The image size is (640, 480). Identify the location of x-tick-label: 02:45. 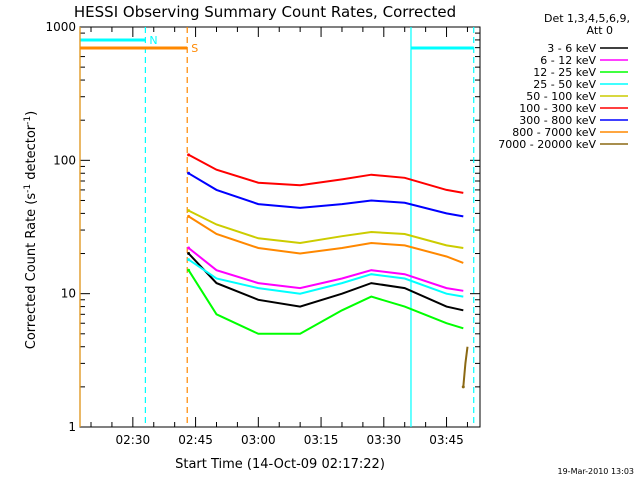
(195, 440).